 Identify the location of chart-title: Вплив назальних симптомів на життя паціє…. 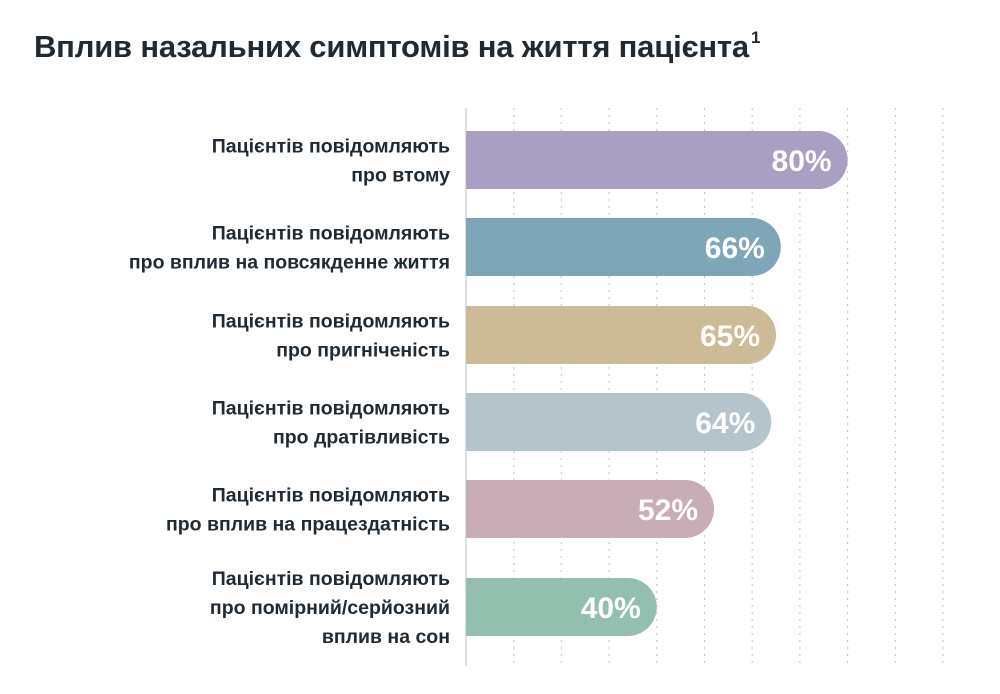
(397, 46).